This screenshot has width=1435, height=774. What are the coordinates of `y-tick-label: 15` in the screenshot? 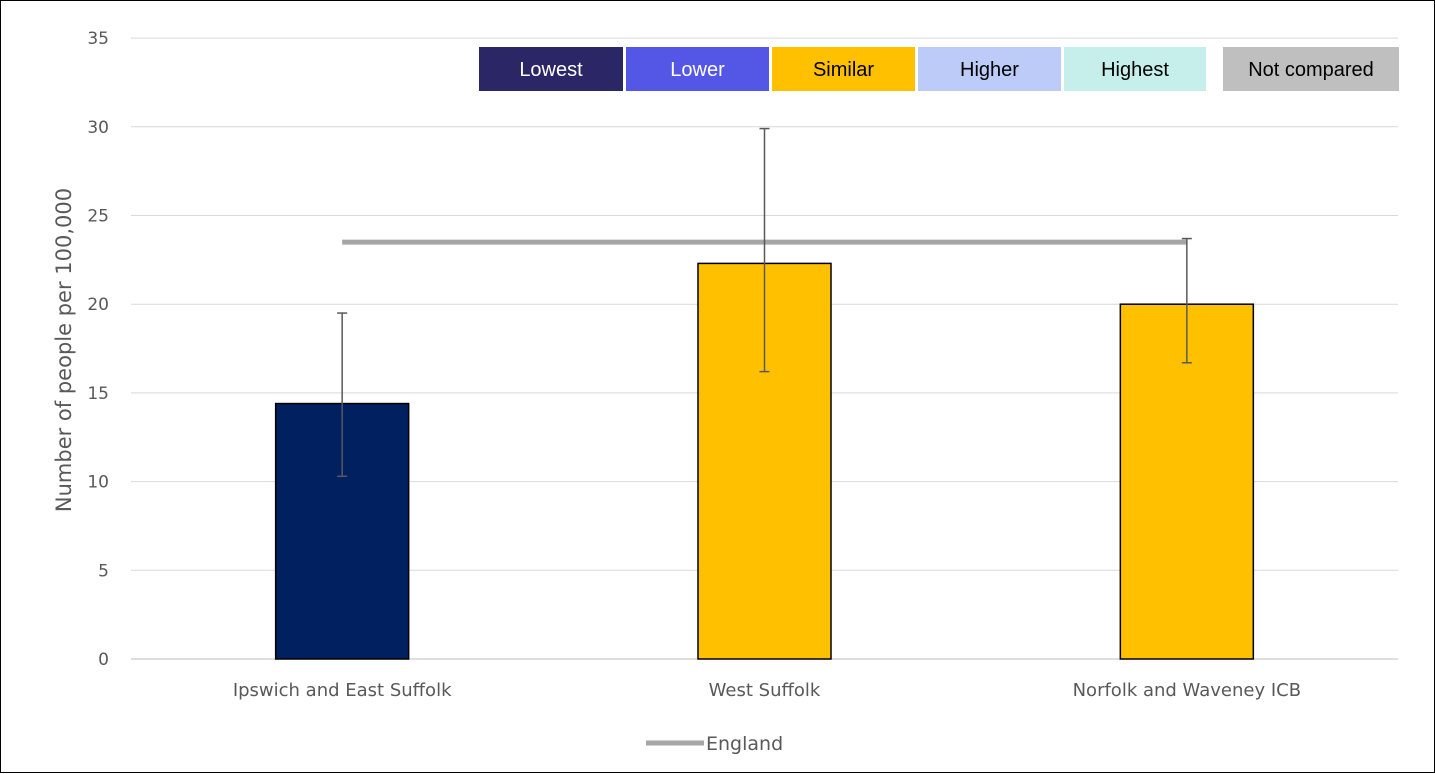 It's located at (98, 394).